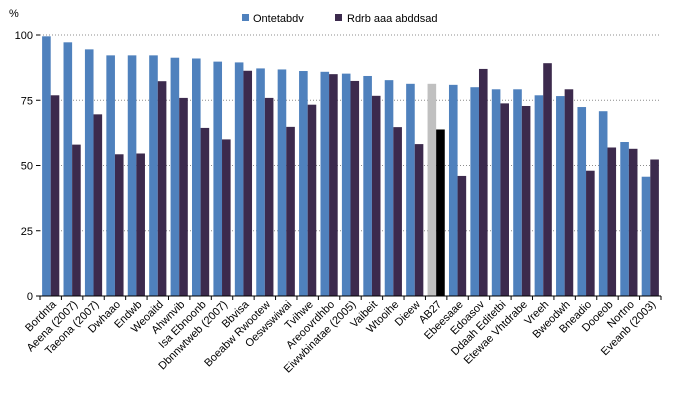 The image size is (685, 404). What do you see at coordinates (27, 101) in the screenshot?
I see `y-tick-label: 75` at bounding box center [27, 101].